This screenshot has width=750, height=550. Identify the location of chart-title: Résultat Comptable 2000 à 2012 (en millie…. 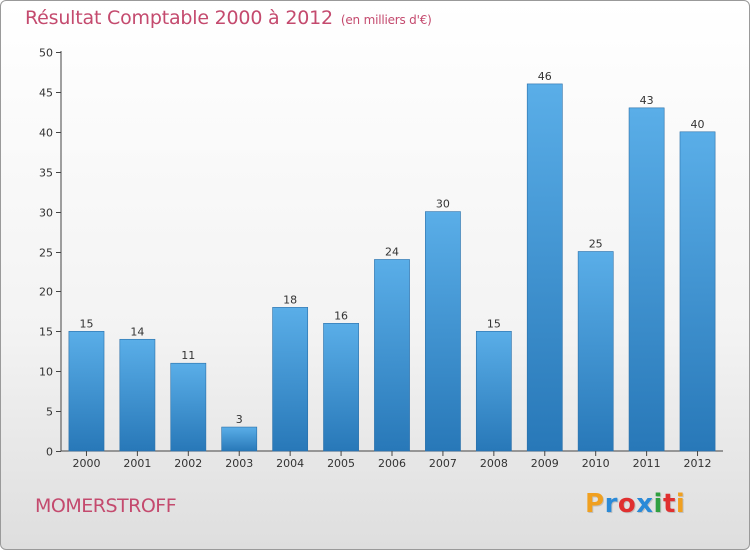
(228, 18).